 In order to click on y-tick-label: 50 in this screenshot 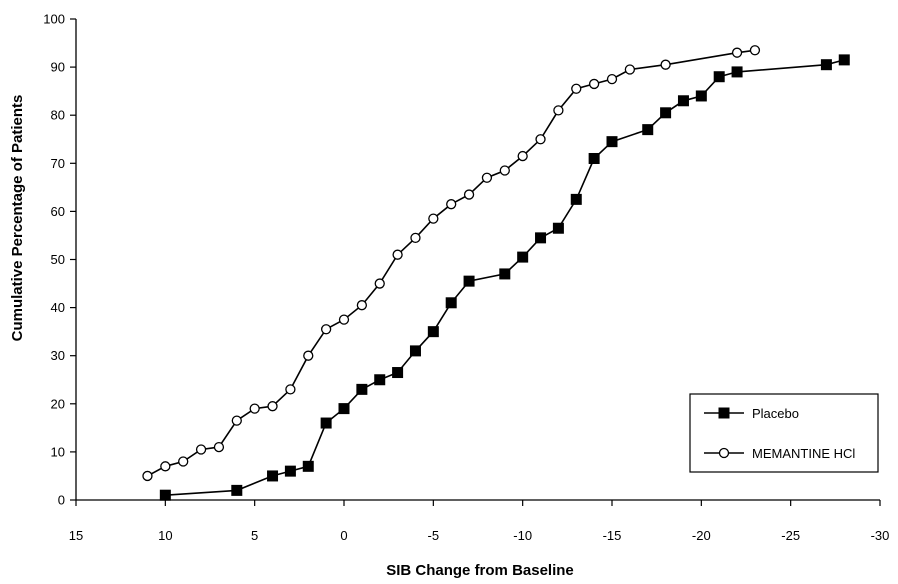, I will do `click(58, 259)`.